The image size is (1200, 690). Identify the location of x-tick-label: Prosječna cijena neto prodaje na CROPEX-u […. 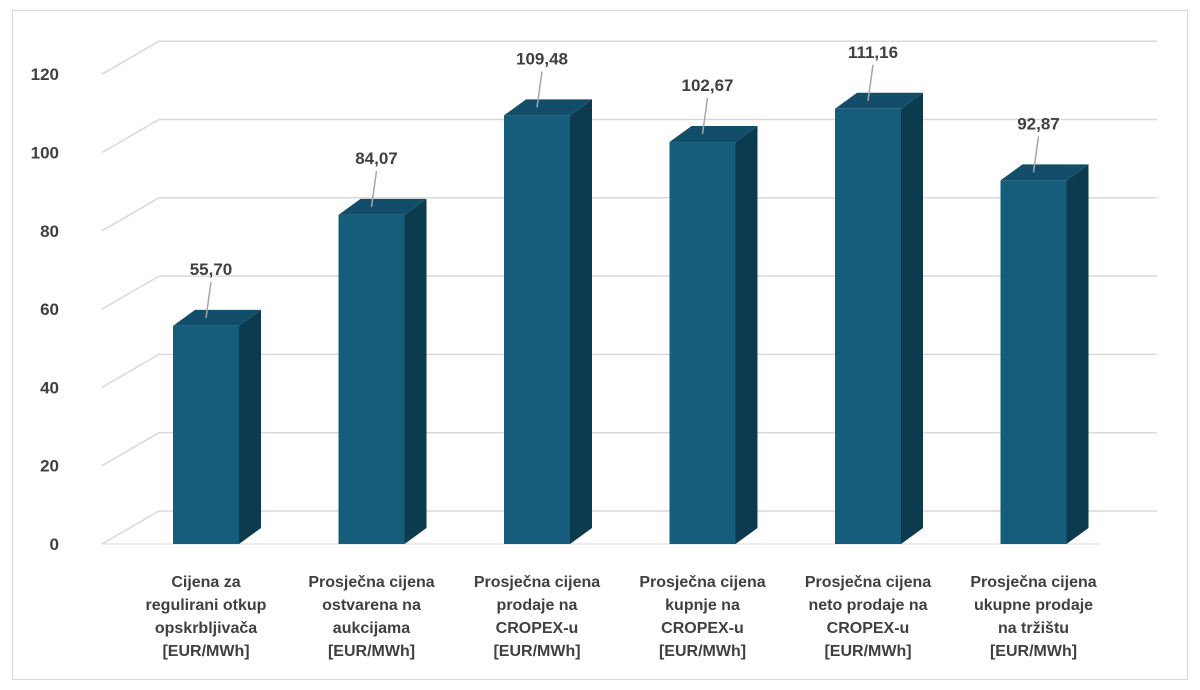
(868, 617).